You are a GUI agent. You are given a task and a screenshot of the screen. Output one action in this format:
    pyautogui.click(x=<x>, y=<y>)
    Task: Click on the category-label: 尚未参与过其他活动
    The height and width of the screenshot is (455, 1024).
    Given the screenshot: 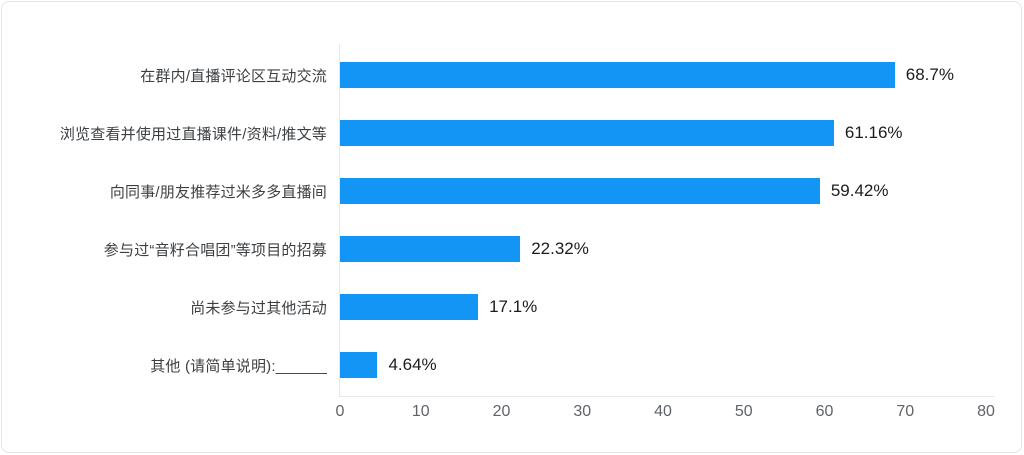 What is the action you would take?
    pyautogui.click(x=258, y=308)
    